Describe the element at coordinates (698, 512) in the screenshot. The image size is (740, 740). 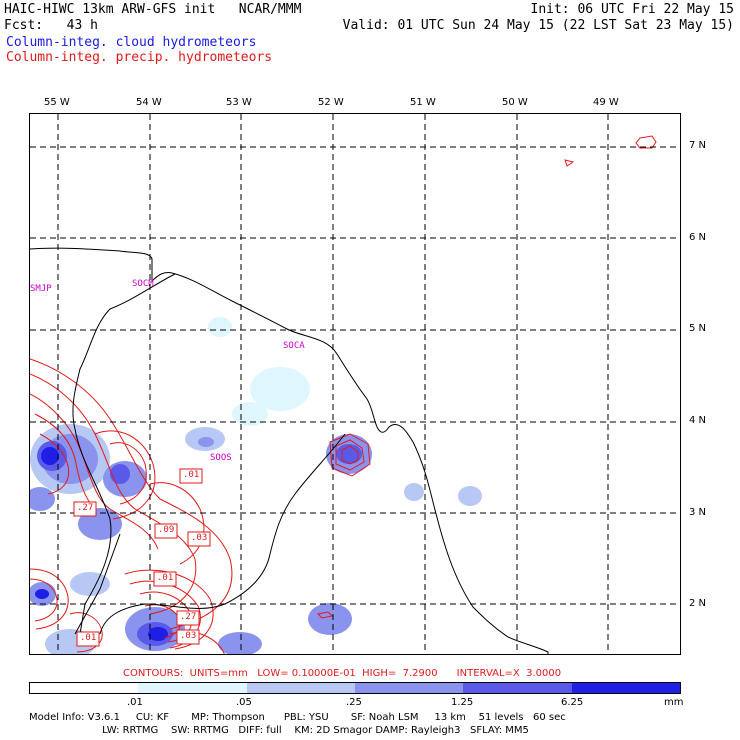
I see `lat-label-3n: 3 N` at that location.